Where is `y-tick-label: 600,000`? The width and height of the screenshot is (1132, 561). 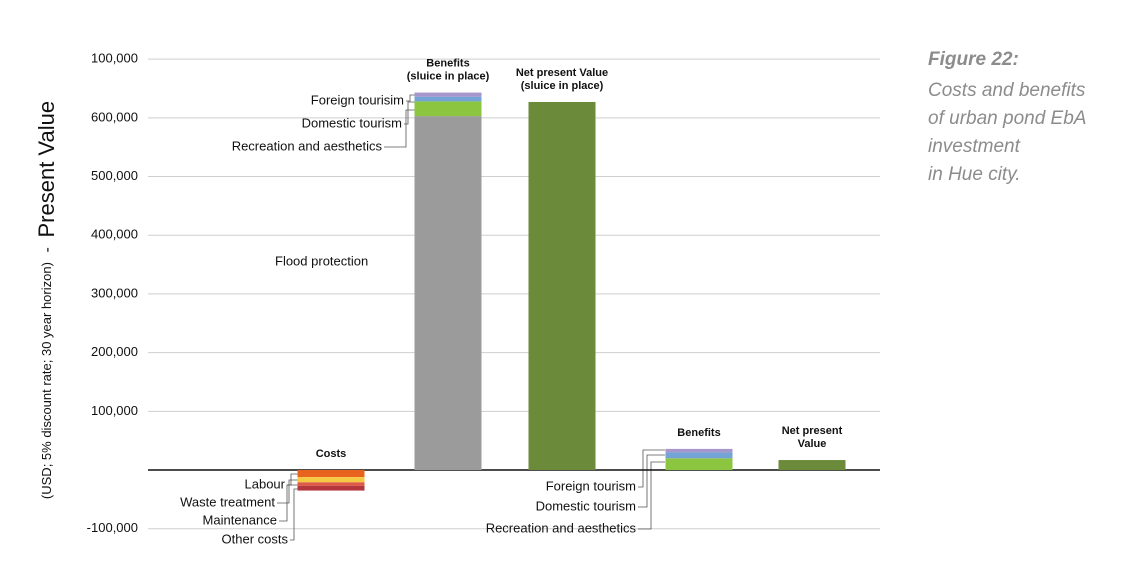 y-tick-label: 600,000 is located at coordinates (114, 116).